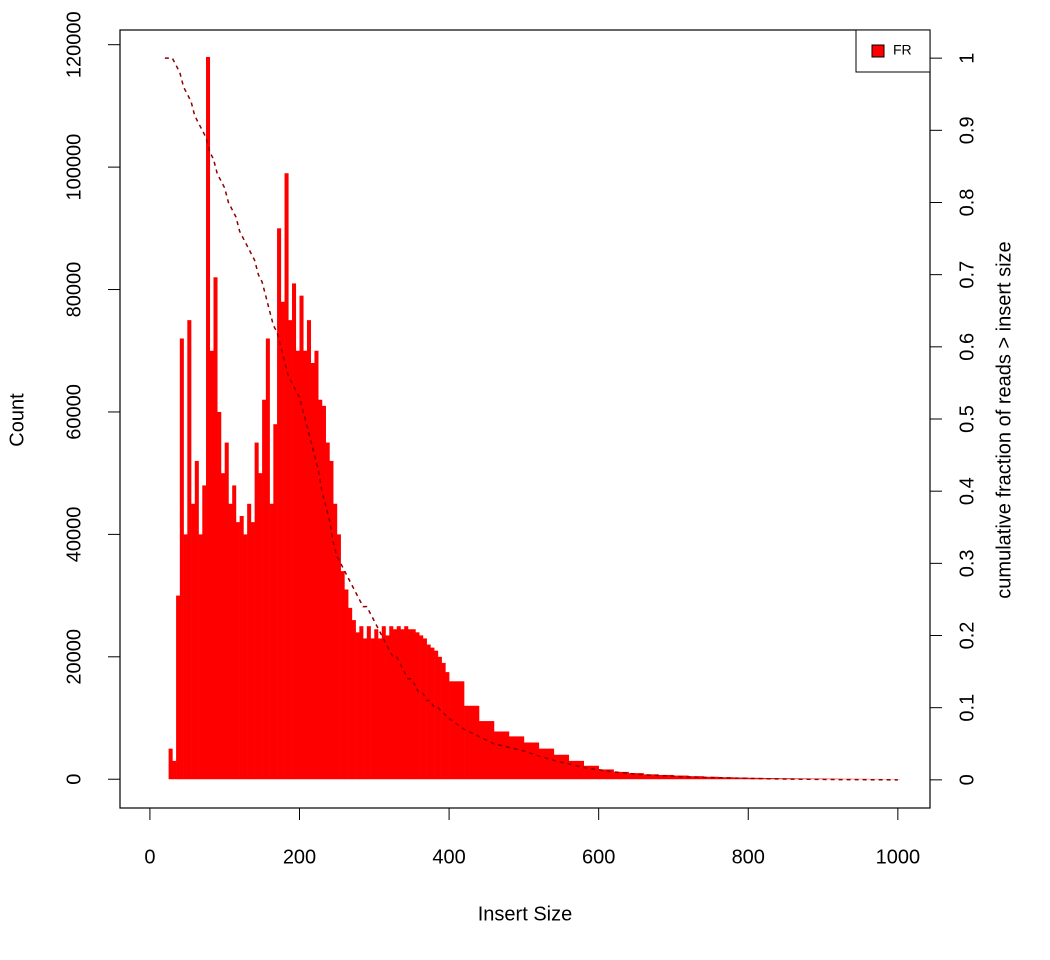  I want to click on y2-tick-label: 0.4, so click(967, 491).